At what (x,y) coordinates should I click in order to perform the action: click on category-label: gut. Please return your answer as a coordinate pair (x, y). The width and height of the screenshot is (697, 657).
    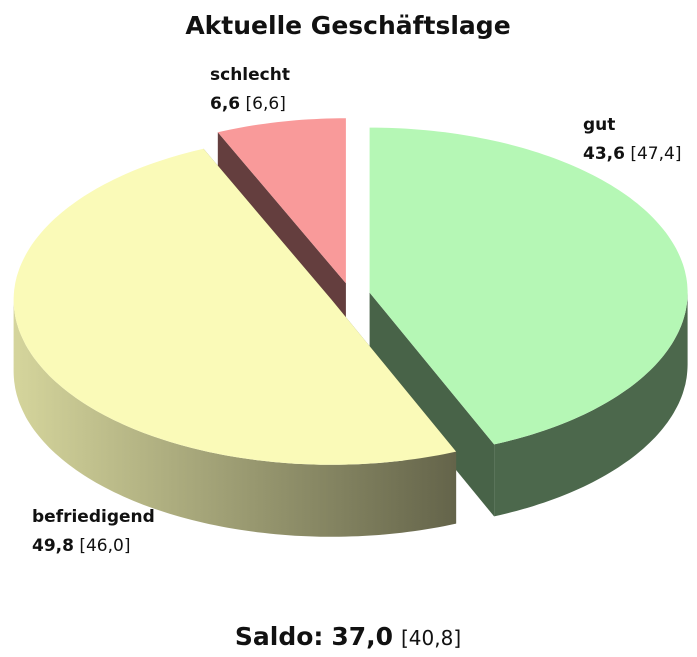
    Looking at the image, I should click on (599, 125).